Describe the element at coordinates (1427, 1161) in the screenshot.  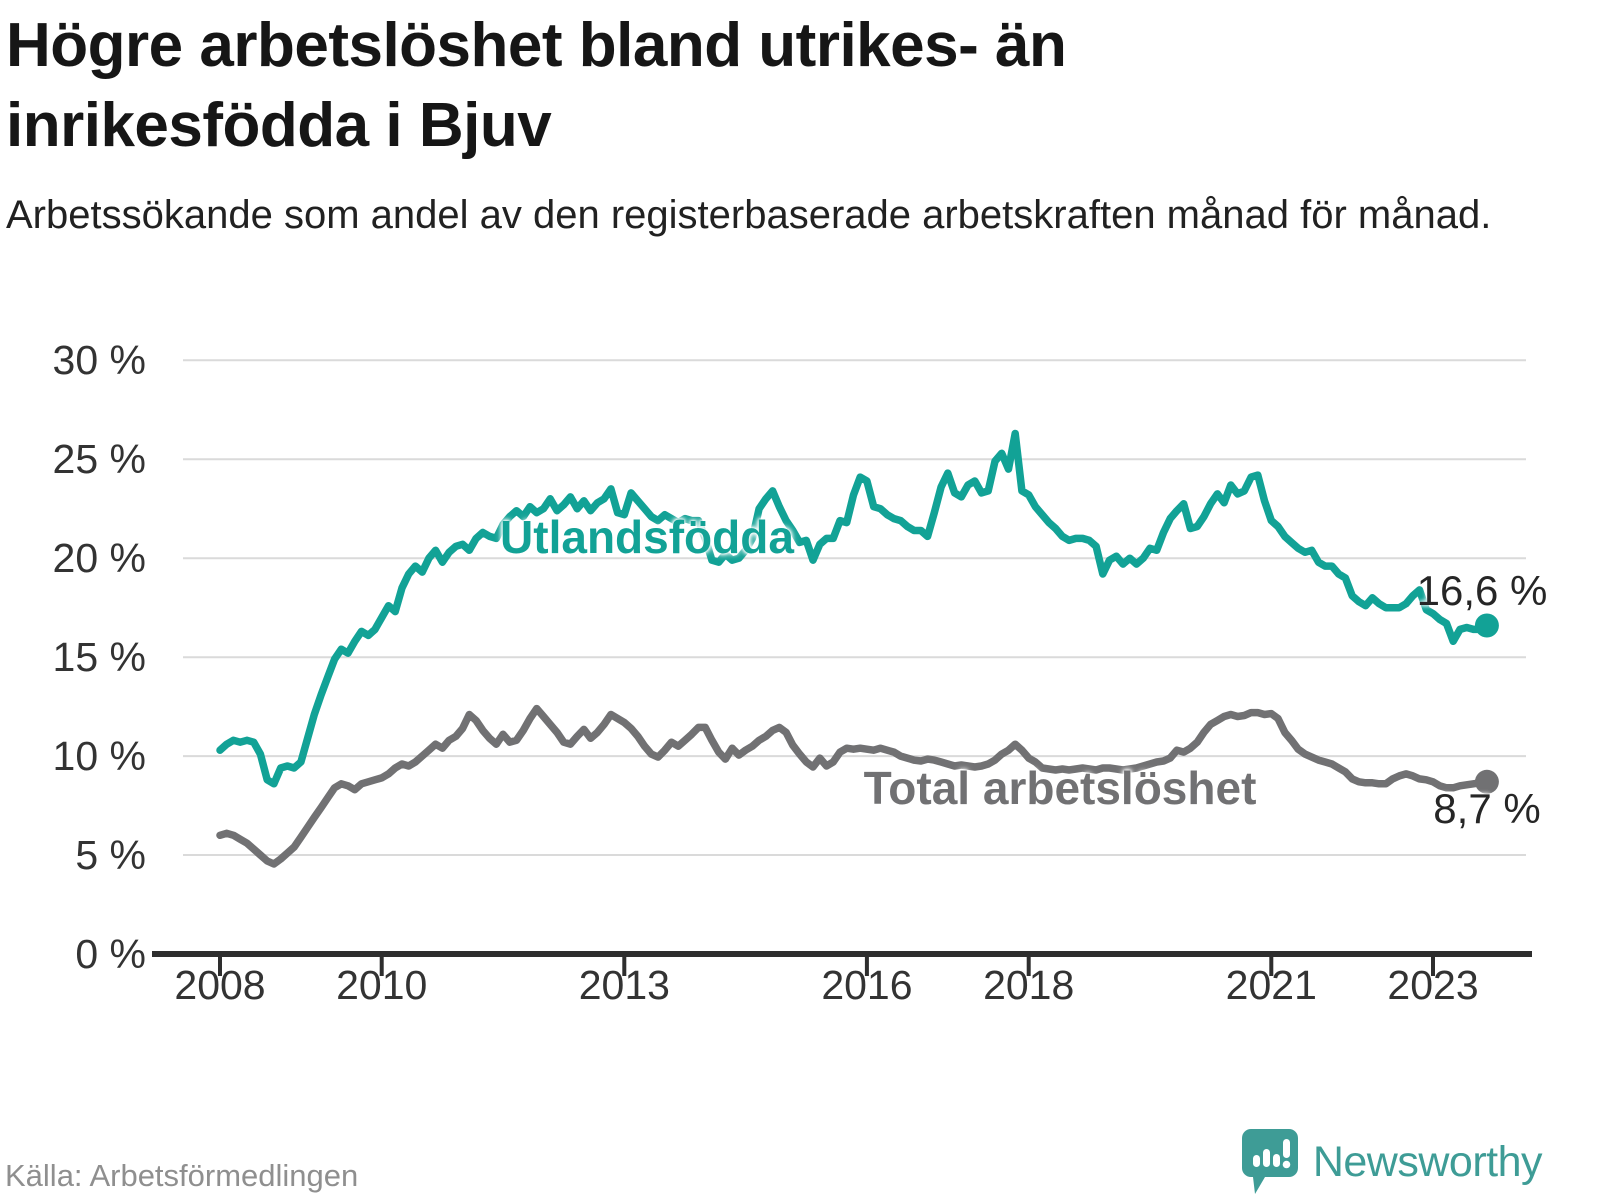
I see `newsworthy-wordmark: Newsworthy` at that location.